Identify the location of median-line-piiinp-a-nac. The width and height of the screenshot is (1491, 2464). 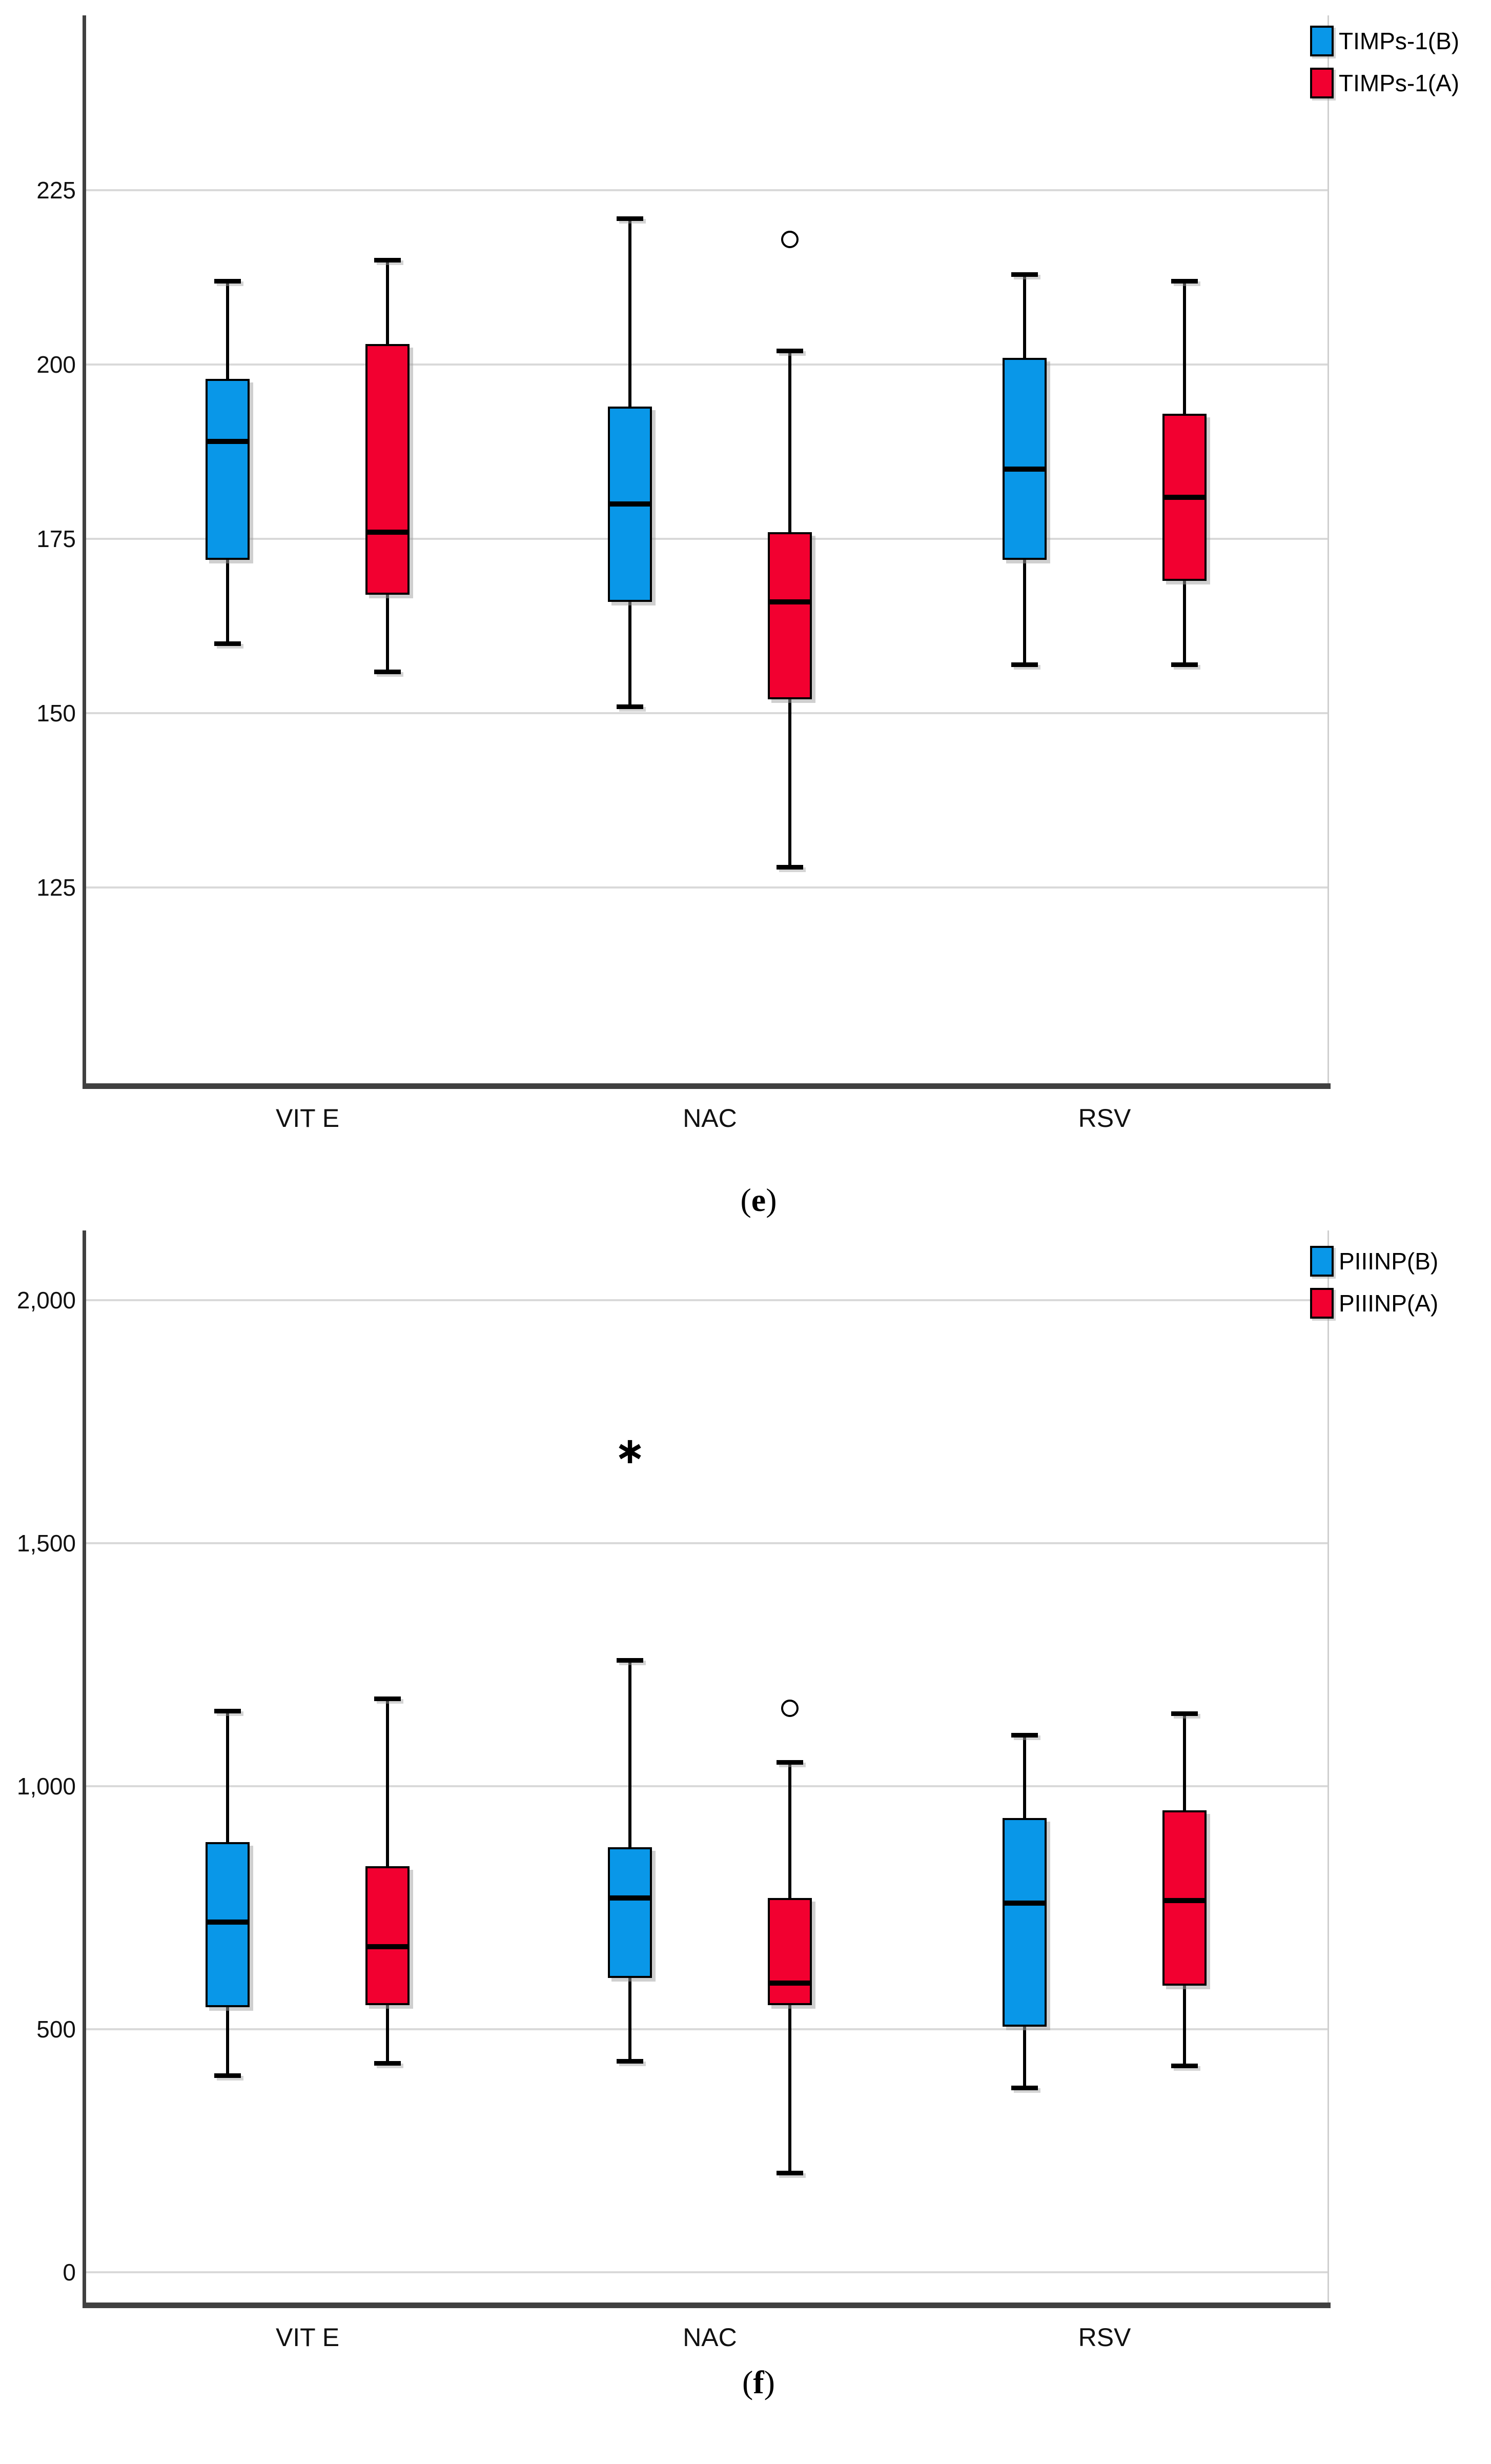
(790, 1983).